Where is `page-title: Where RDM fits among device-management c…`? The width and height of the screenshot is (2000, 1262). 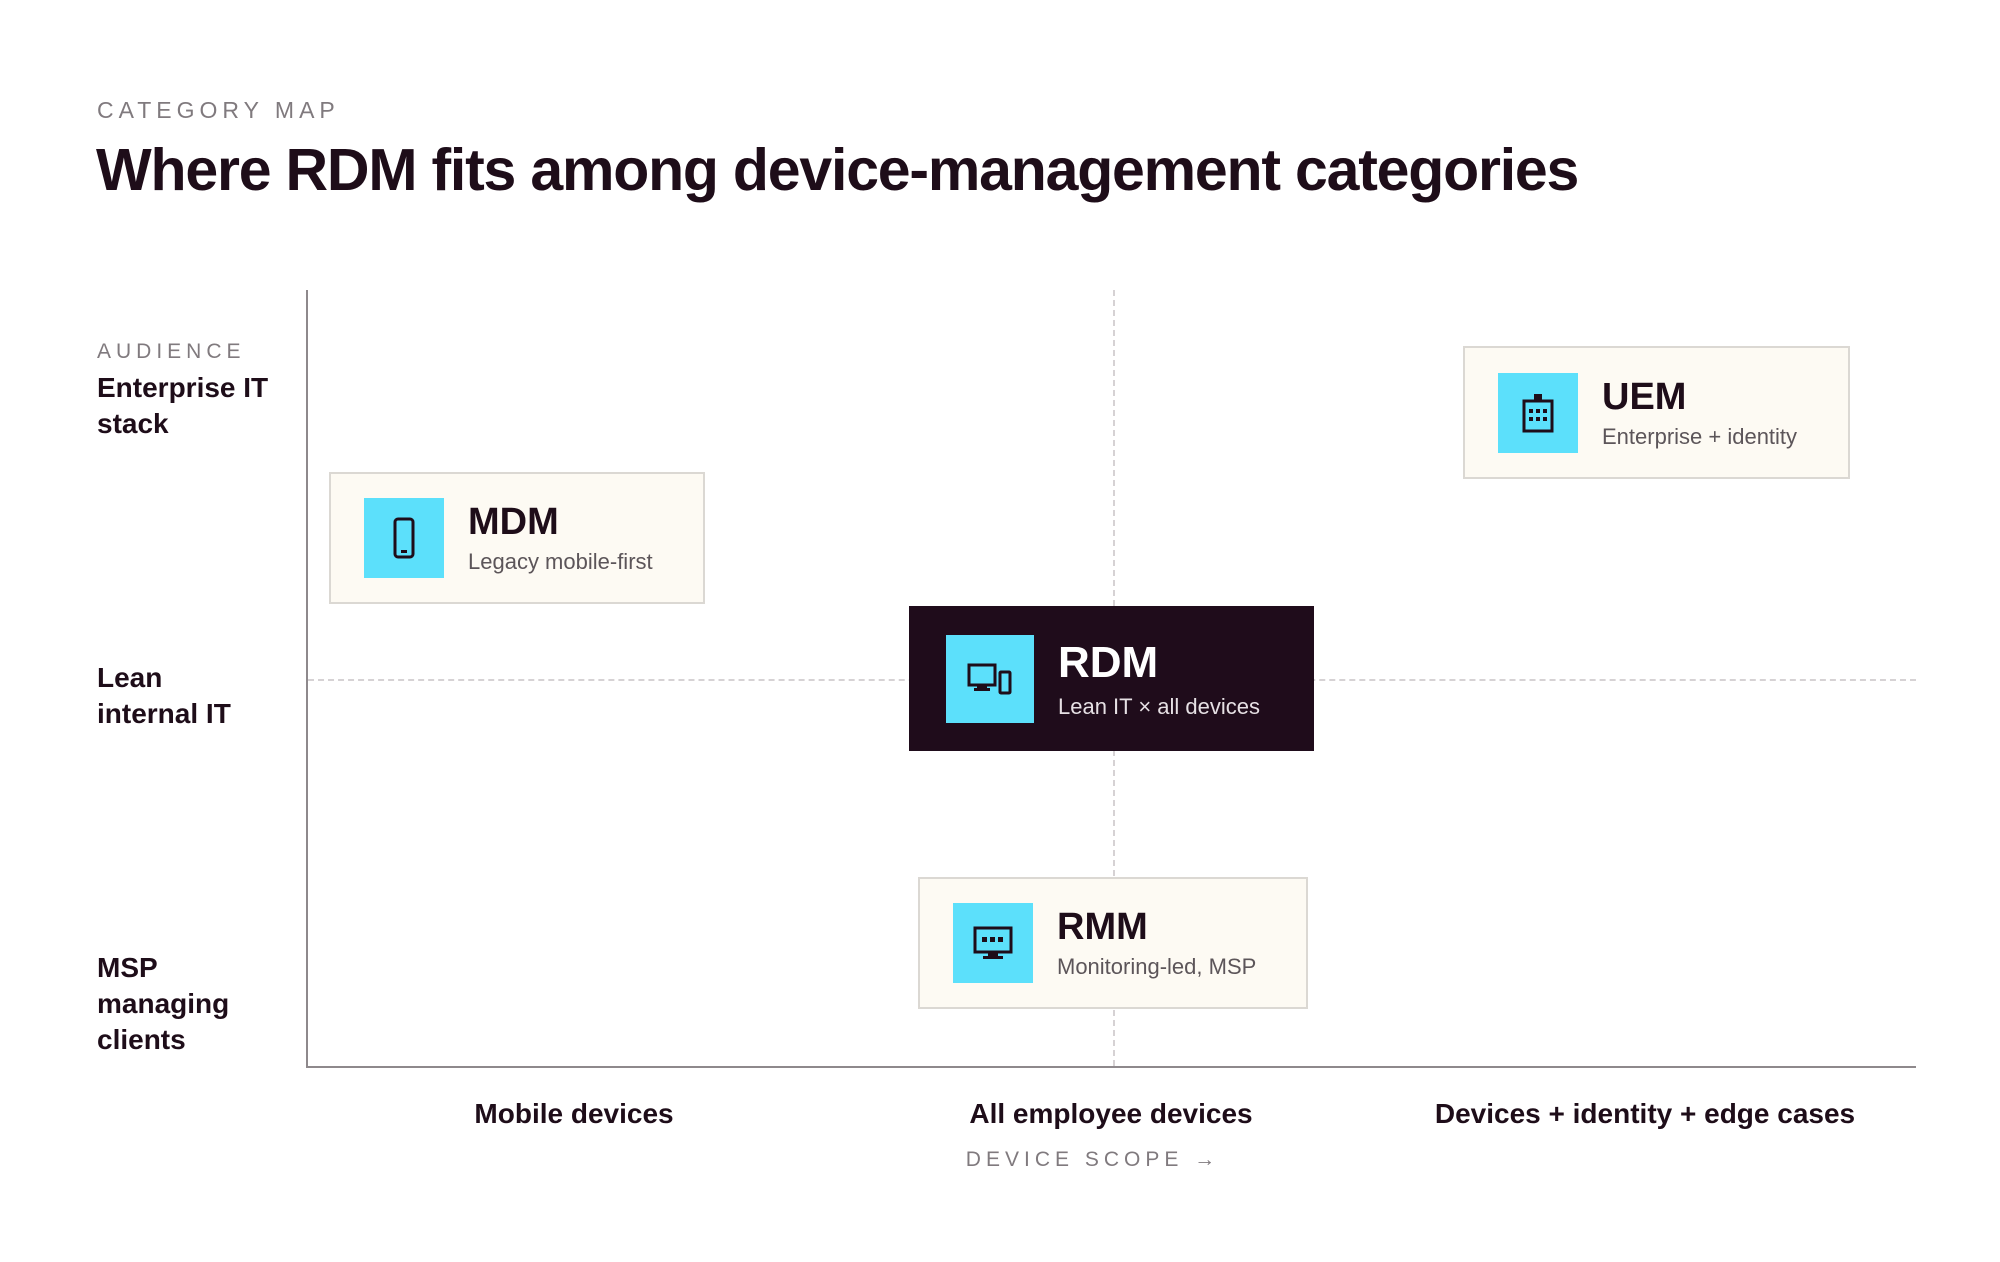 page-title: Where RDM fits among device-management c… is located at coordinates (837, 170).